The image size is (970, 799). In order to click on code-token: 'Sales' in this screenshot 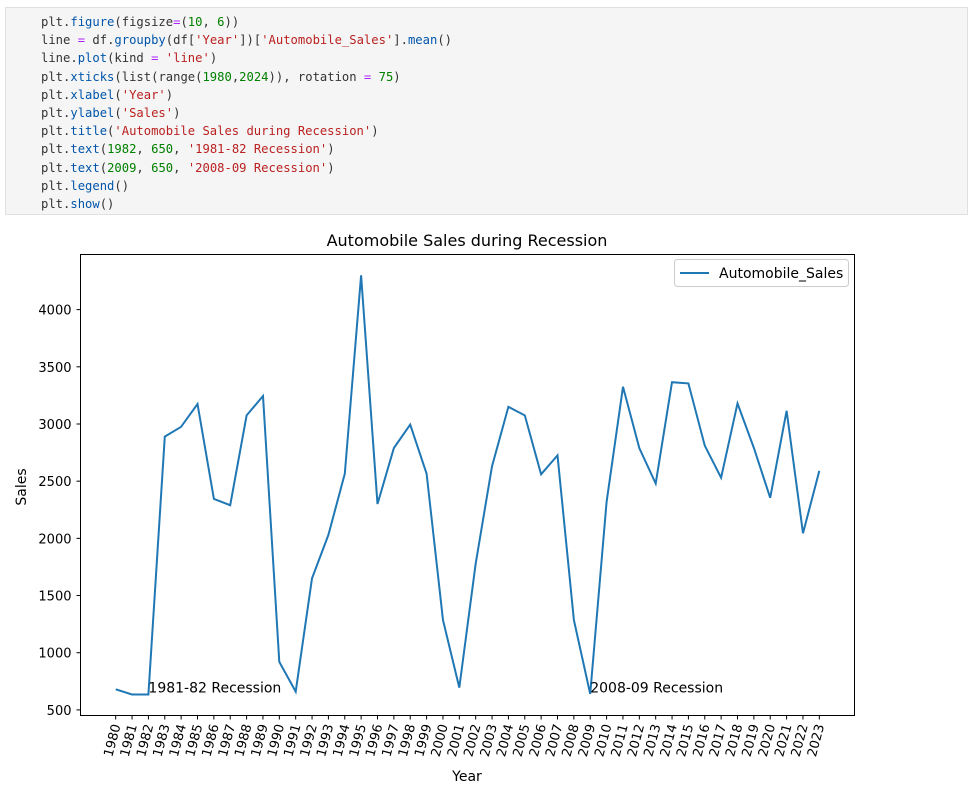, I will do `click(147, 112)`.